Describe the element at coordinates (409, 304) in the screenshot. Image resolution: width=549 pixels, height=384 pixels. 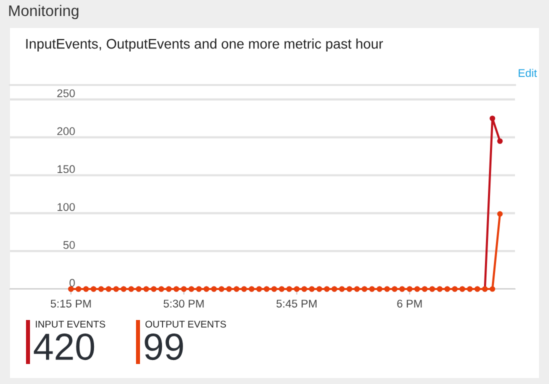
I see `x-tick-label: 6 PM` at that location.